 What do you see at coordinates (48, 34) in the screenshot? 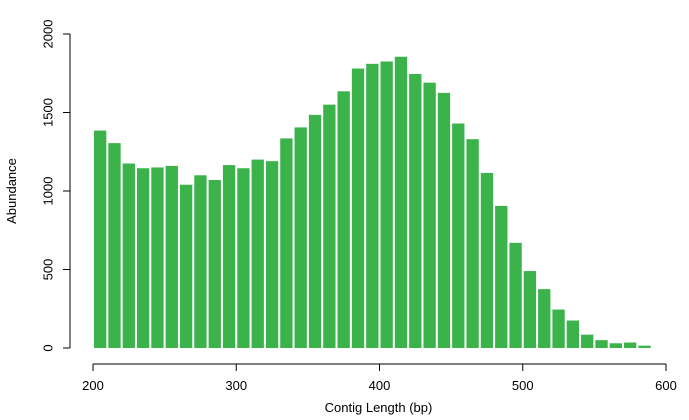
I see `y-tick-label-4: 2000` at bounding box center [48, 34].